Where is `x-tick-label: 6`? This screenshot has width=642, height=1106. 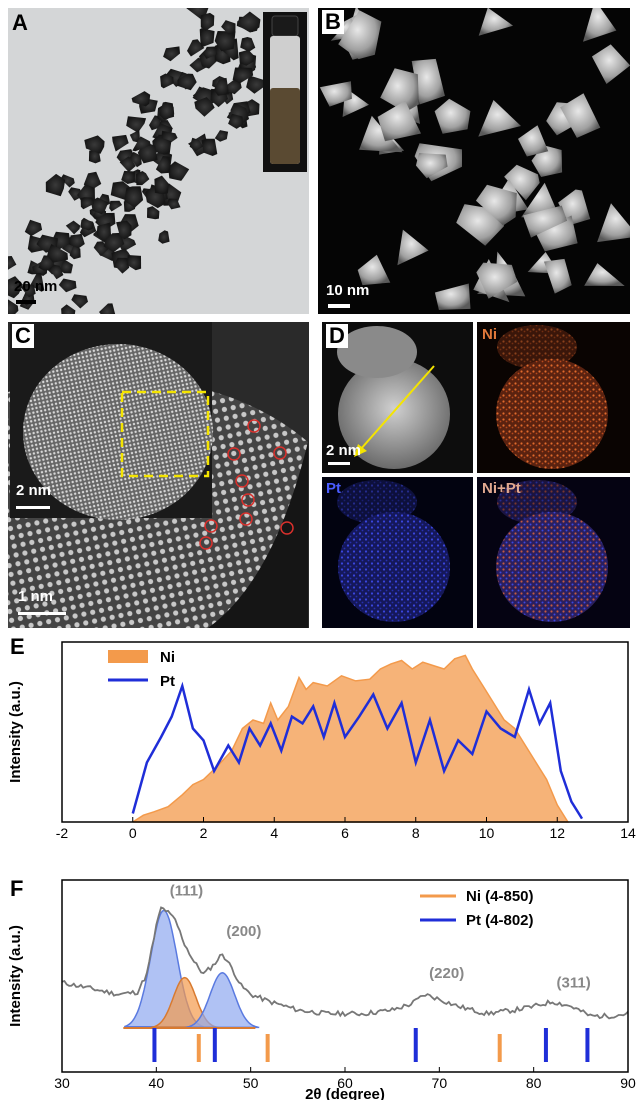 x-tick-label: 6 is located at coordinates (345, 832).